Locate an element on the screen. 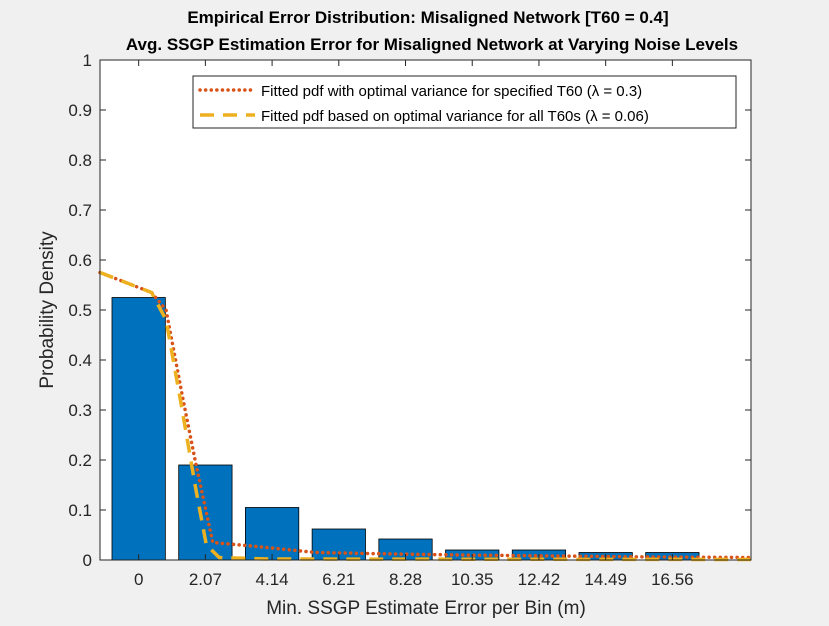  y-tick-label-7: 0.7 is located at coordinates (80, 210).